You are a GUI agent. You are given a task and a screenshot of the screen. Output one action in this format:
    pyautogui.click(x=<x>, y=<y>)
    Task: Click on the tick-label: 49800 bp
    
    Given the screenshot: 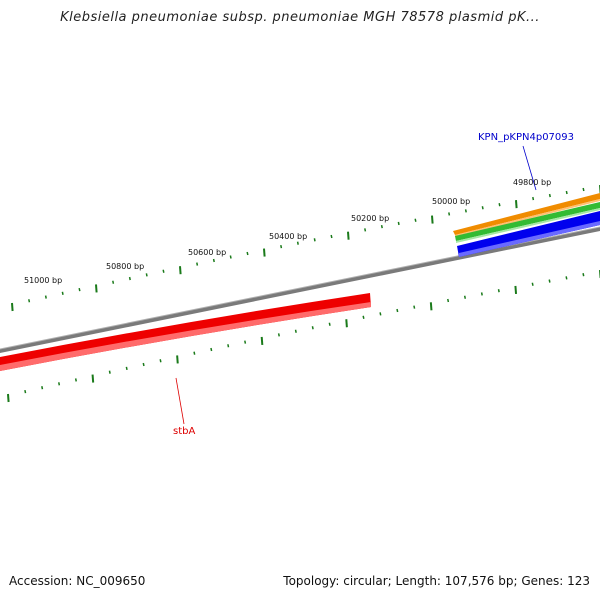 What is the action you would take?
    pyautogui.click(x=532, y=182)
    